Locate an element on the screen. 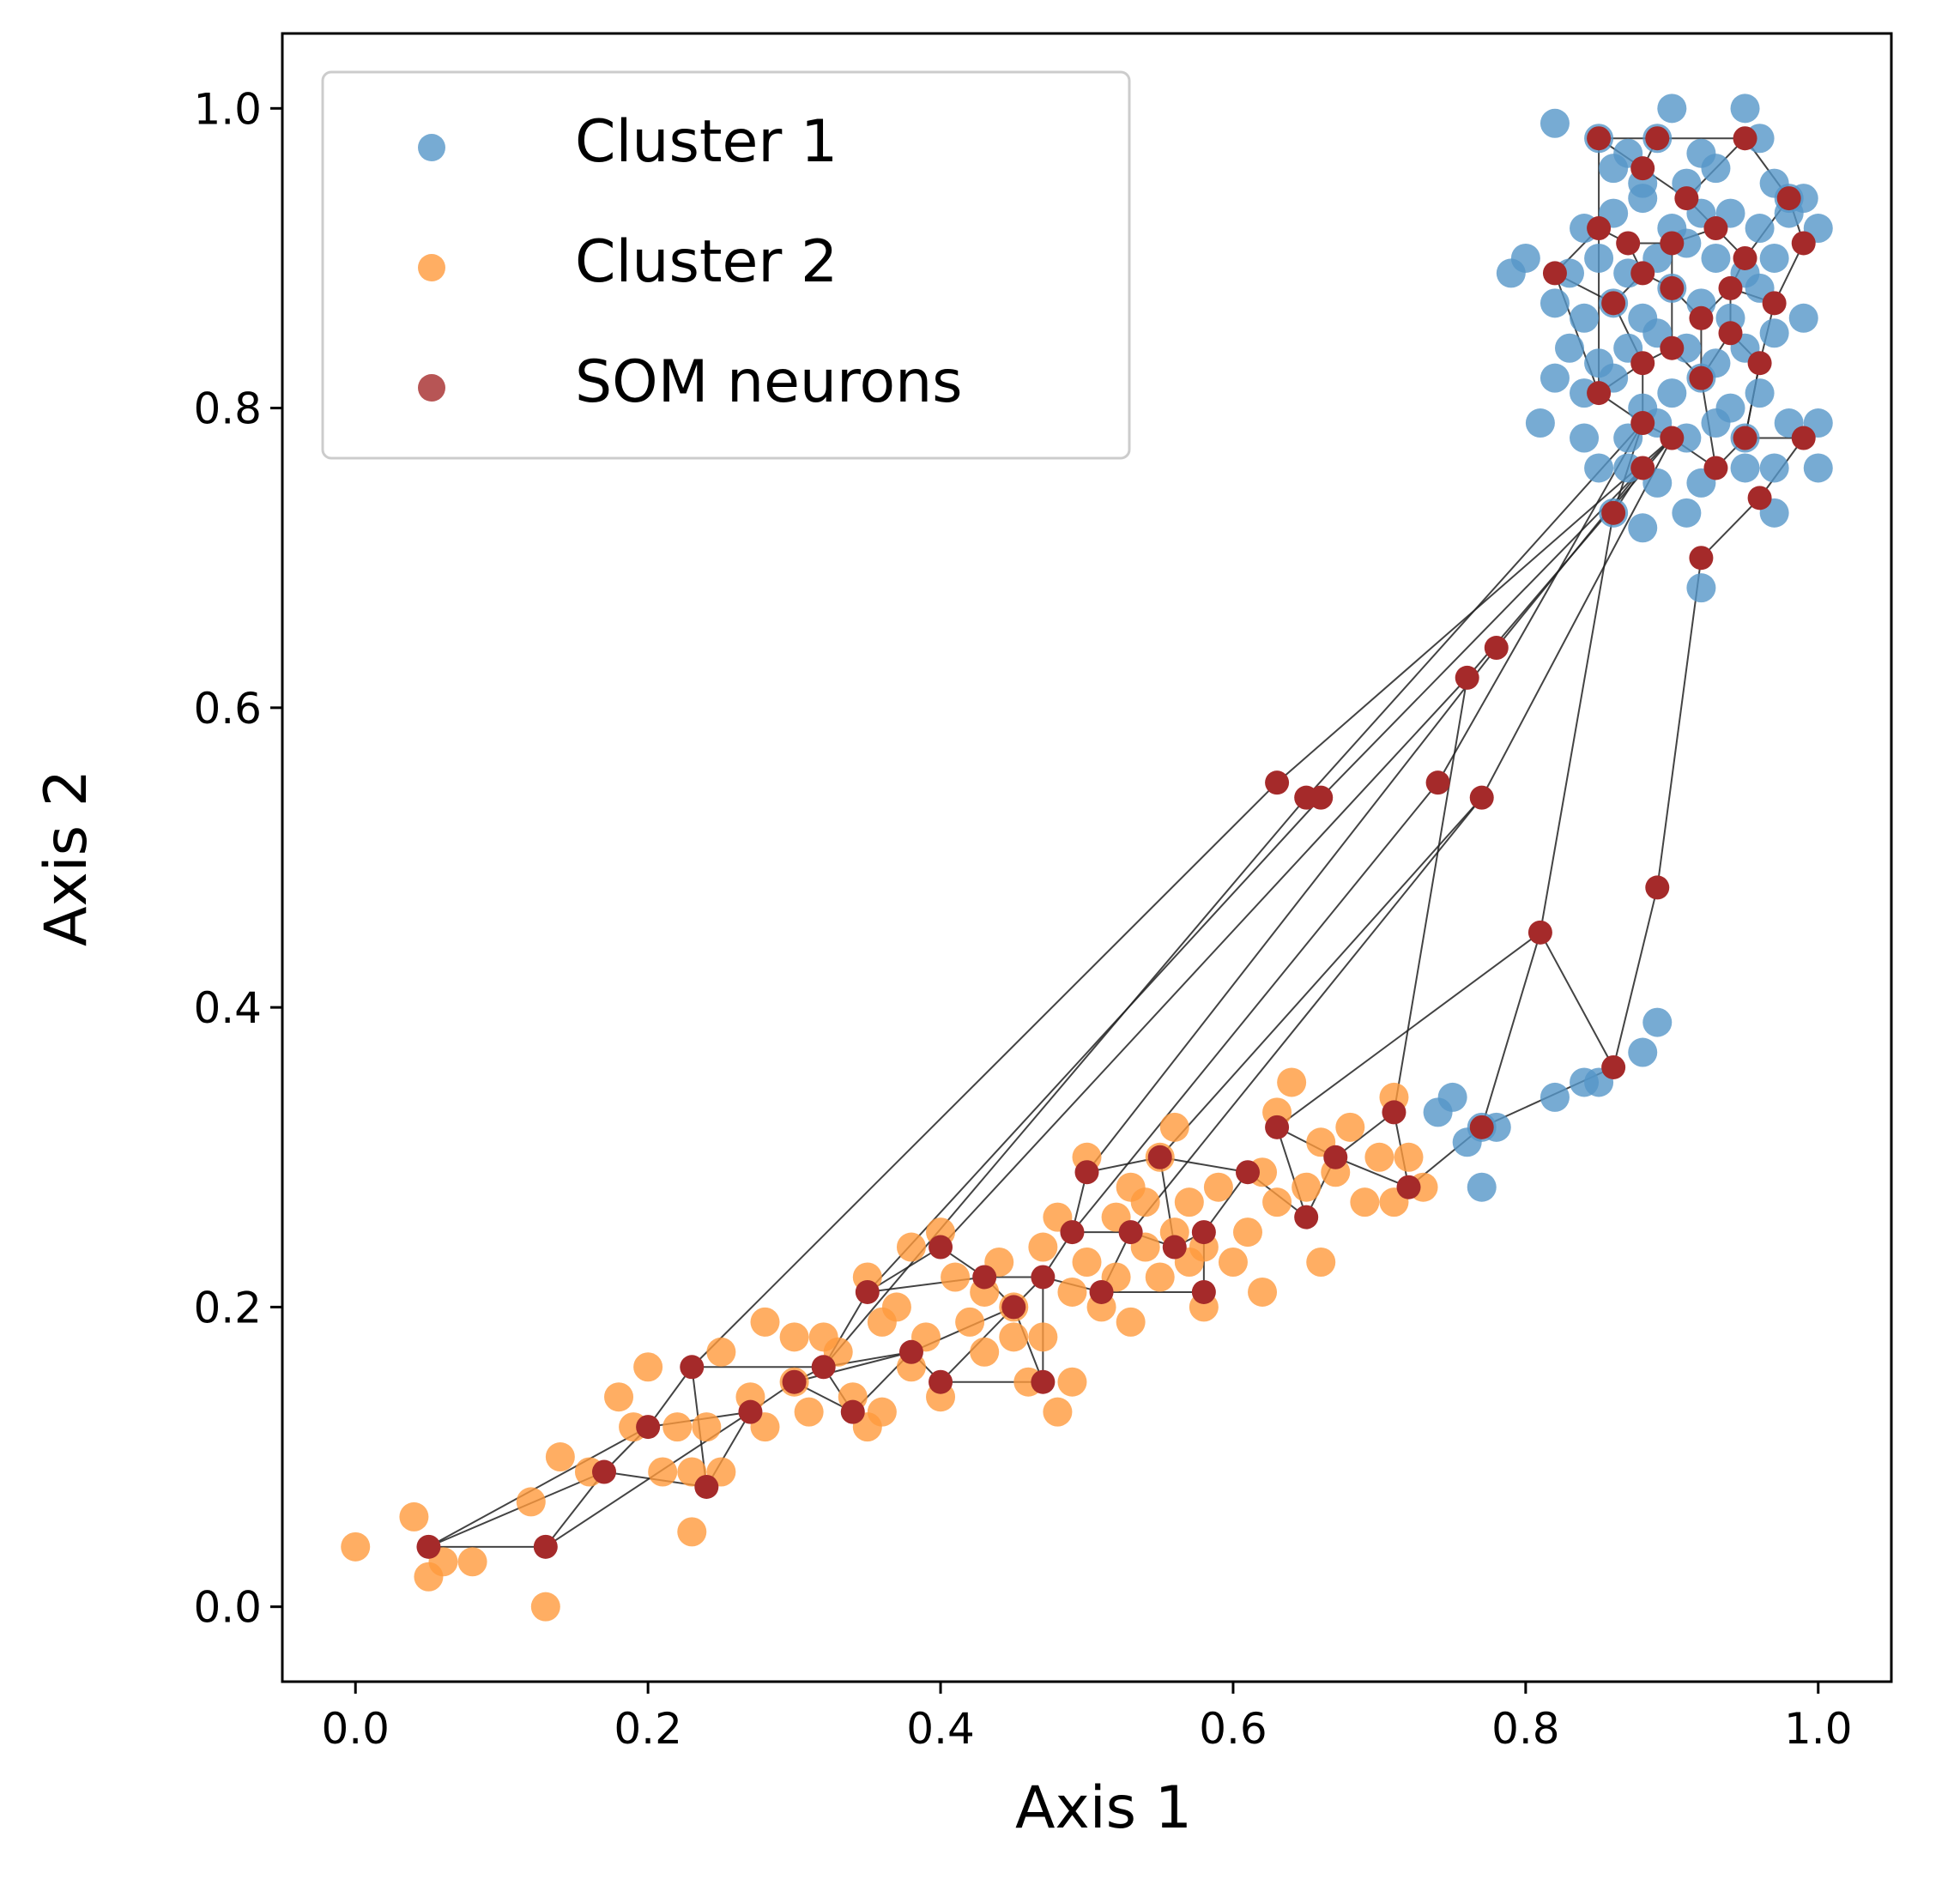  y-tick-label: 0.4 is located at coordinates (227, 1008).